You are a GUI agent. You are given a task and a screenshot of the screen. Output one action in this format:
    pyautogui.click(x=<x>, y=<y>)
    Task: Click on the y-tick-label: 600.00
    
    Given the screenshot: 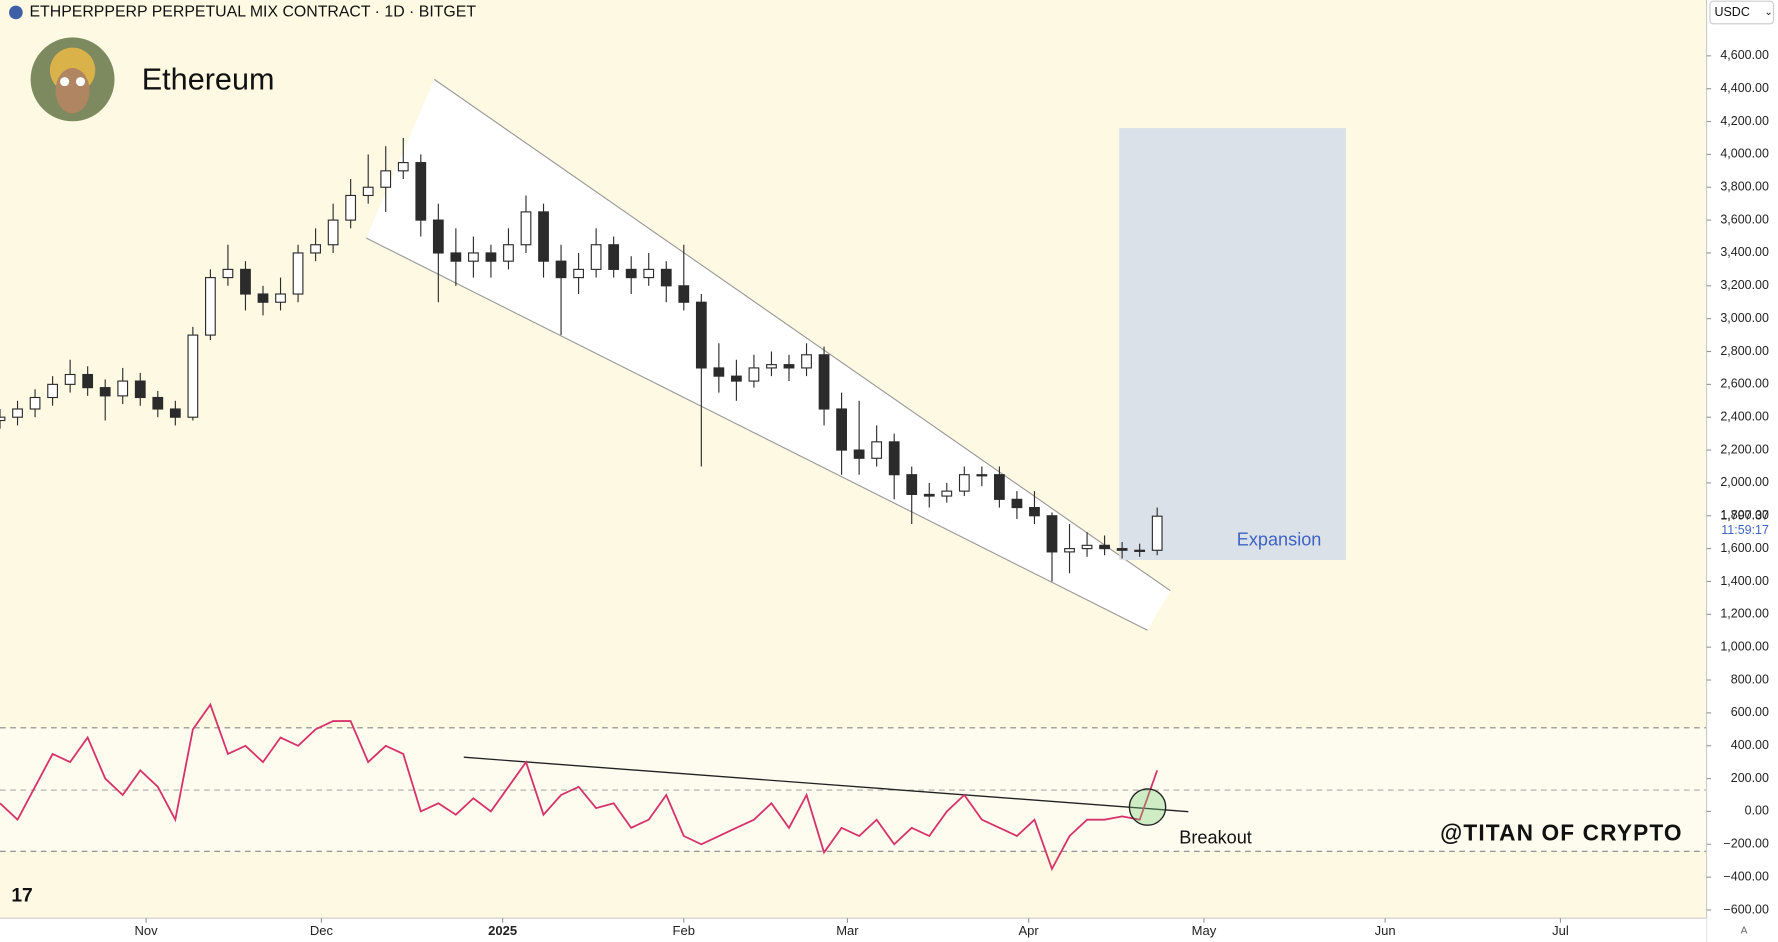 What is the action you would take?
    pyautogui.click(x=1750, y=712)
    